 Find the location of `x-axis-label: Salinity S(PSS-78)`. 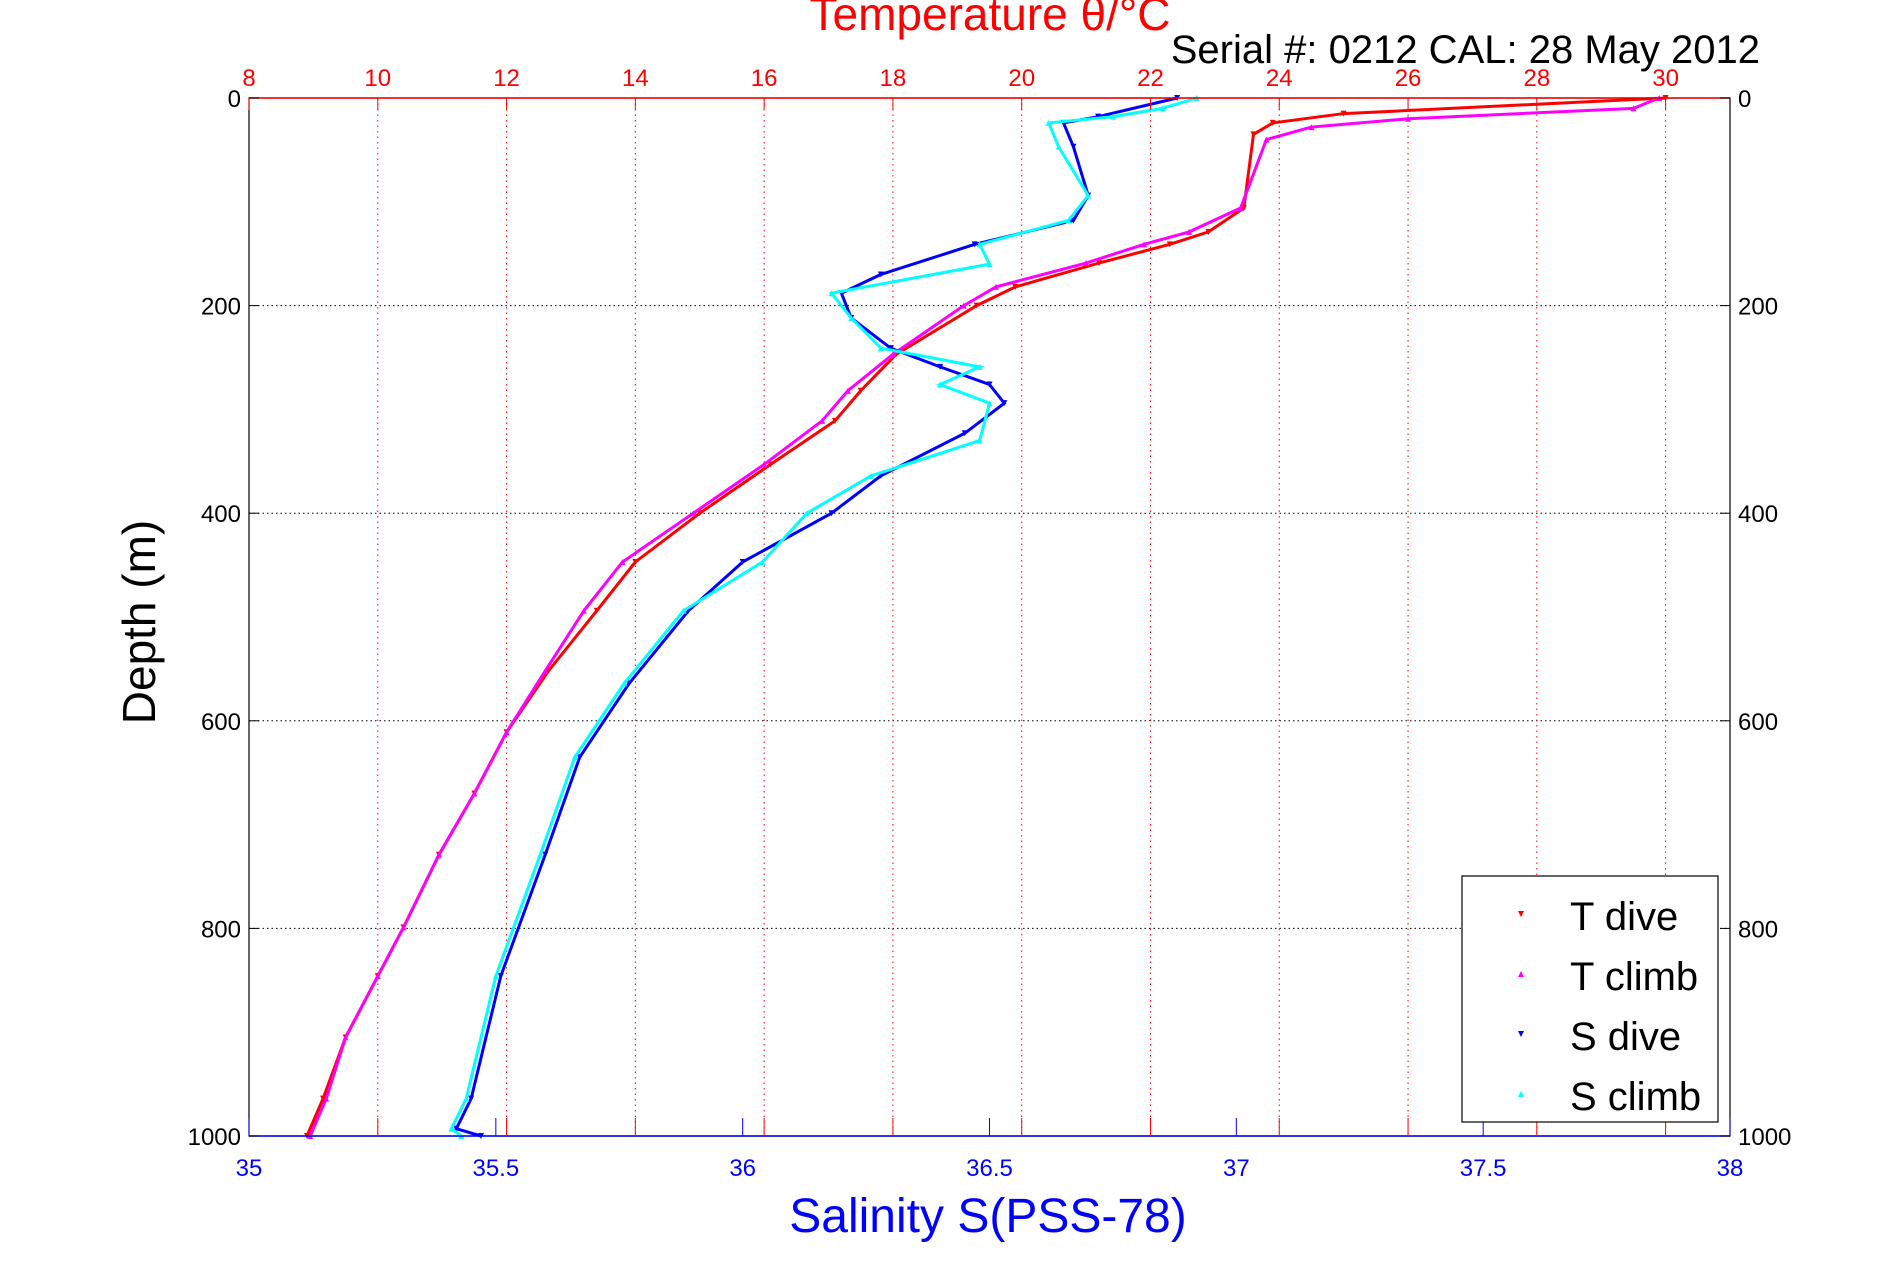

x-axis-label: Salinity S(PSS-78) is located at coordinates (987, 1216).